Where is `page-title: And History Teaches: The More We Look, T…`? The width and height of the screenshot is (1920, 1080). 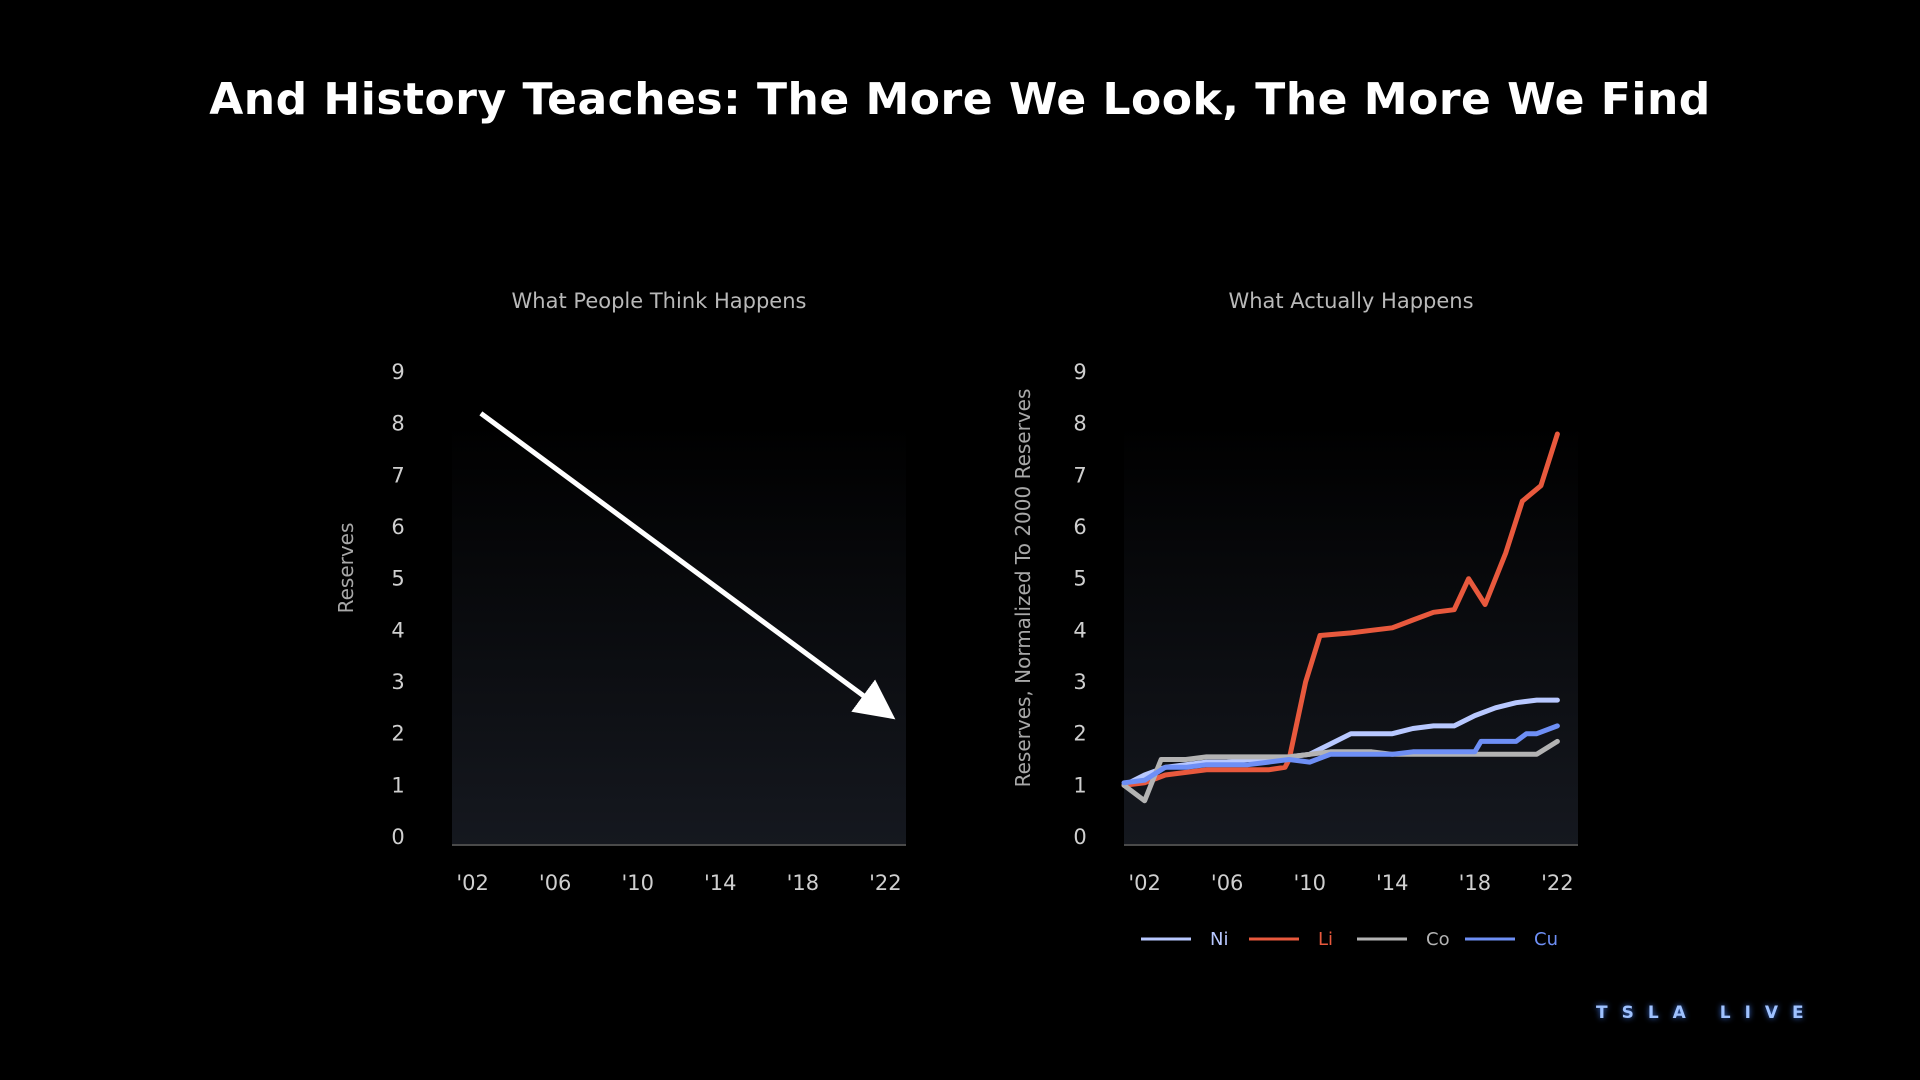
page-title: And History Teaches: The More We Look, T… is located at coordinates (960, 99).